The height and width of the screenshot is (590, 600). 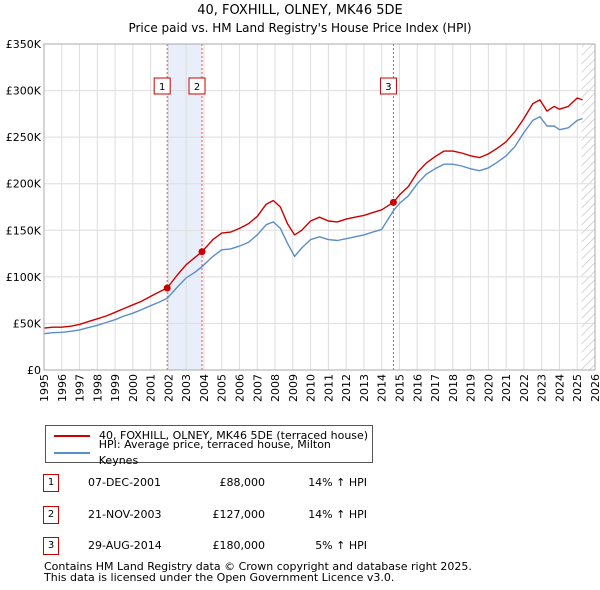 What do you see at coordinates (239, 545) in the screenshot?
I see `transaction-price: £180,000` at bounding box center [239, 545].